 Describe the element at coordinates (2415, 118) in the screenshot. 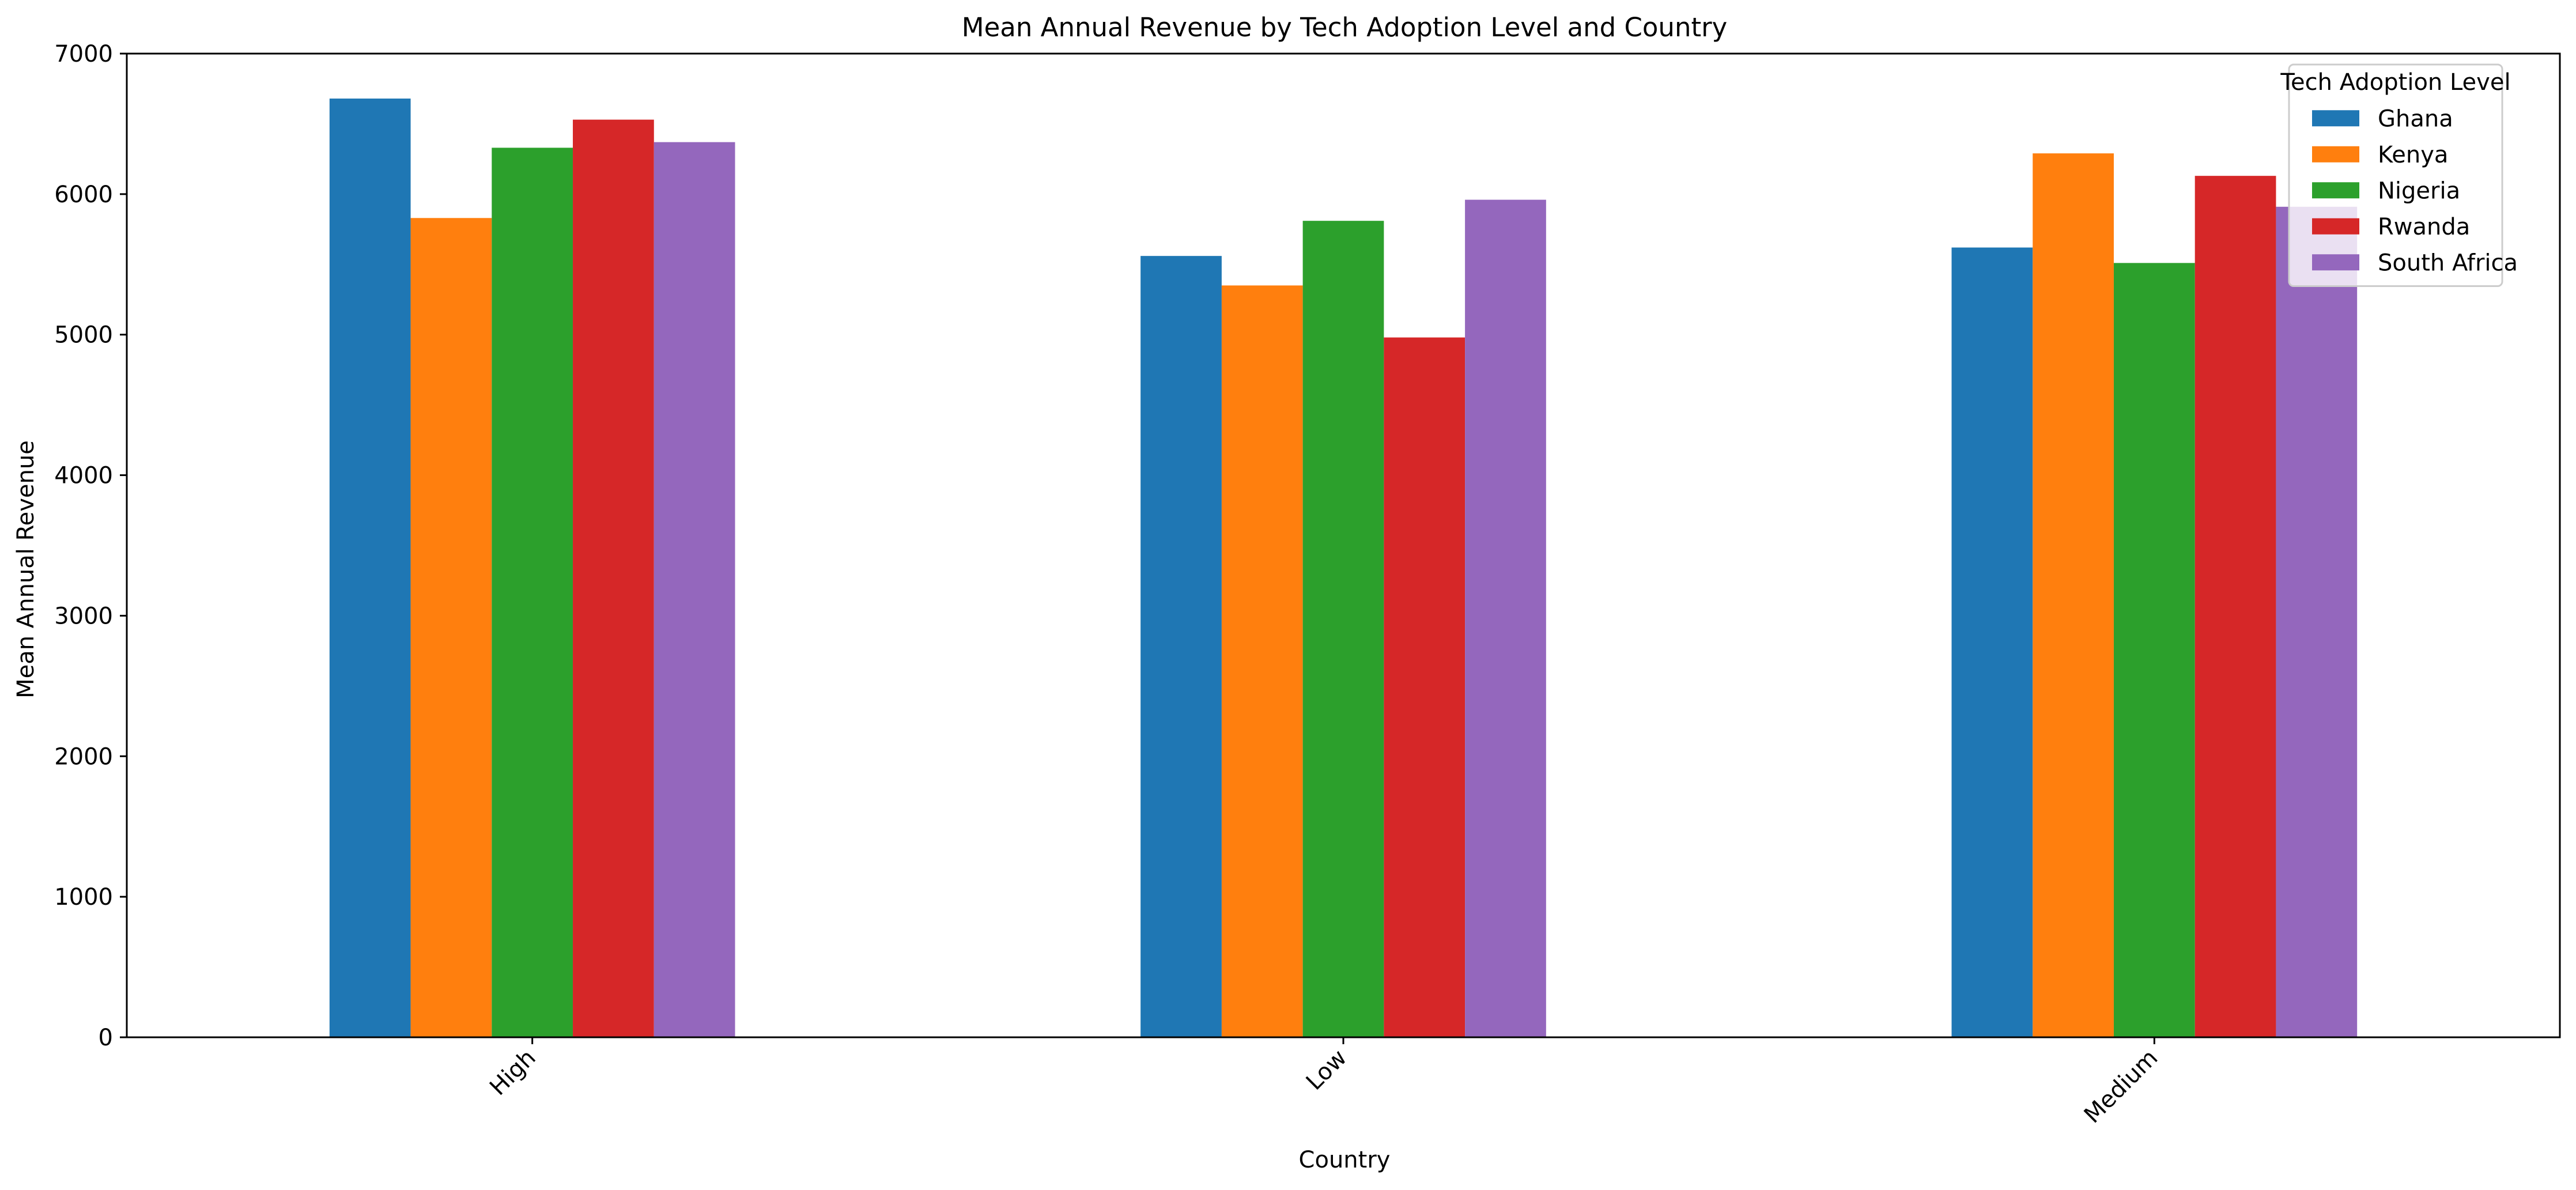

I see `legend-entry-label: Ghana` at that location.